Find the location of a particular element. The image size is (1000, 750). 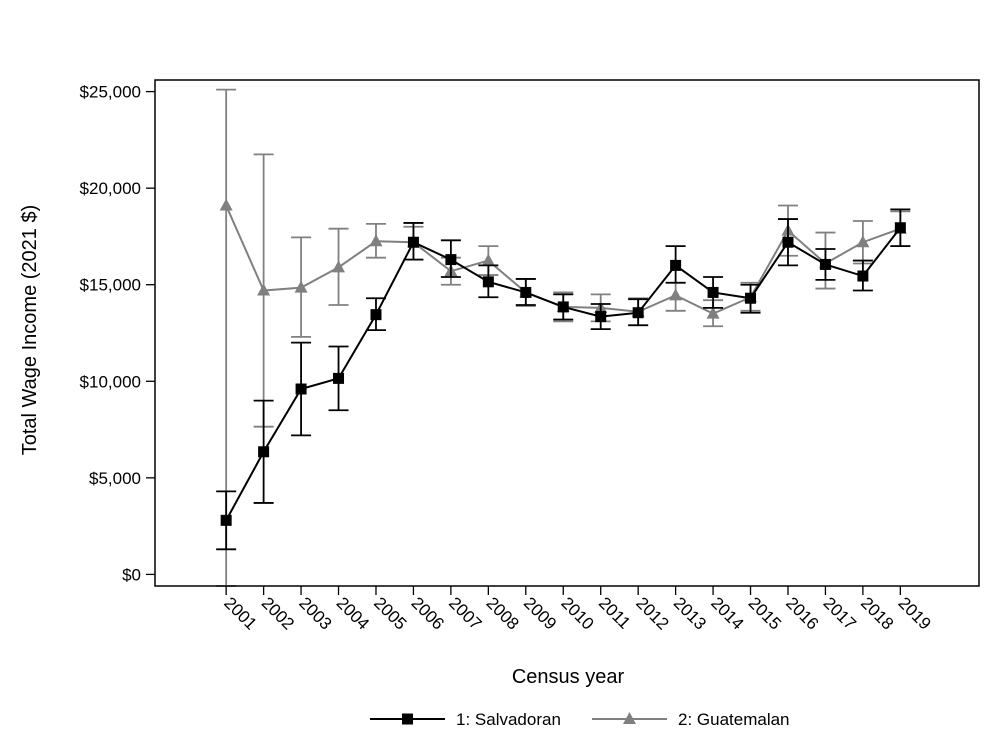

legend-item-2: 2: Guatemalan is located at coordinates (691, 719).